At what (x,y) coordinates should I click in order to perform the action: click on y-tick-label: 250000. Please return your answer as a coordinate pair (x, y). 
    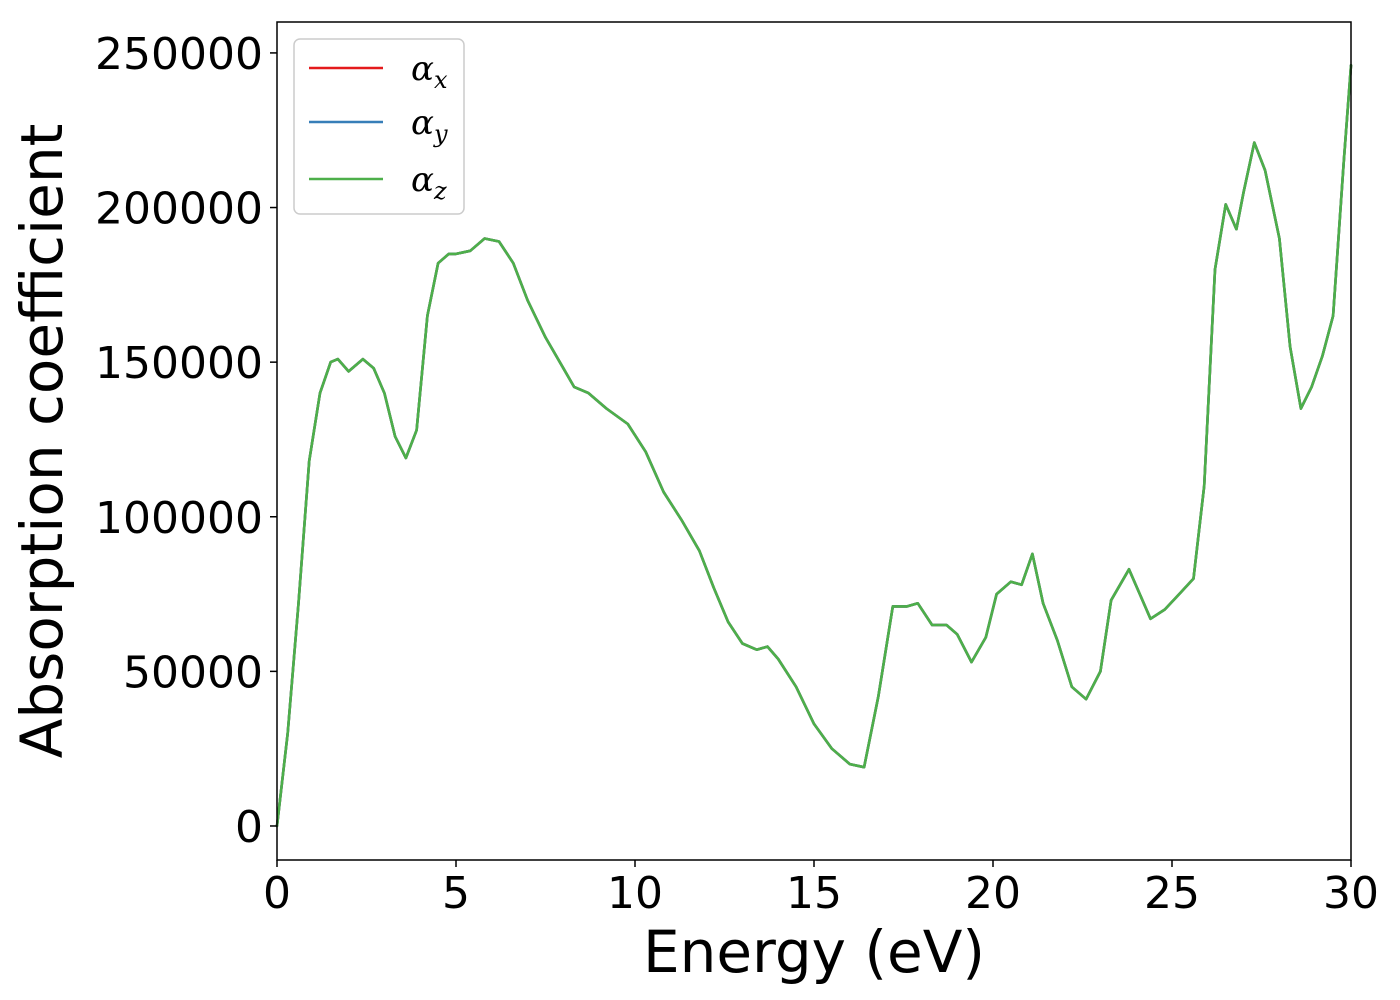
    Looking at the image, I should click on (179, 54).